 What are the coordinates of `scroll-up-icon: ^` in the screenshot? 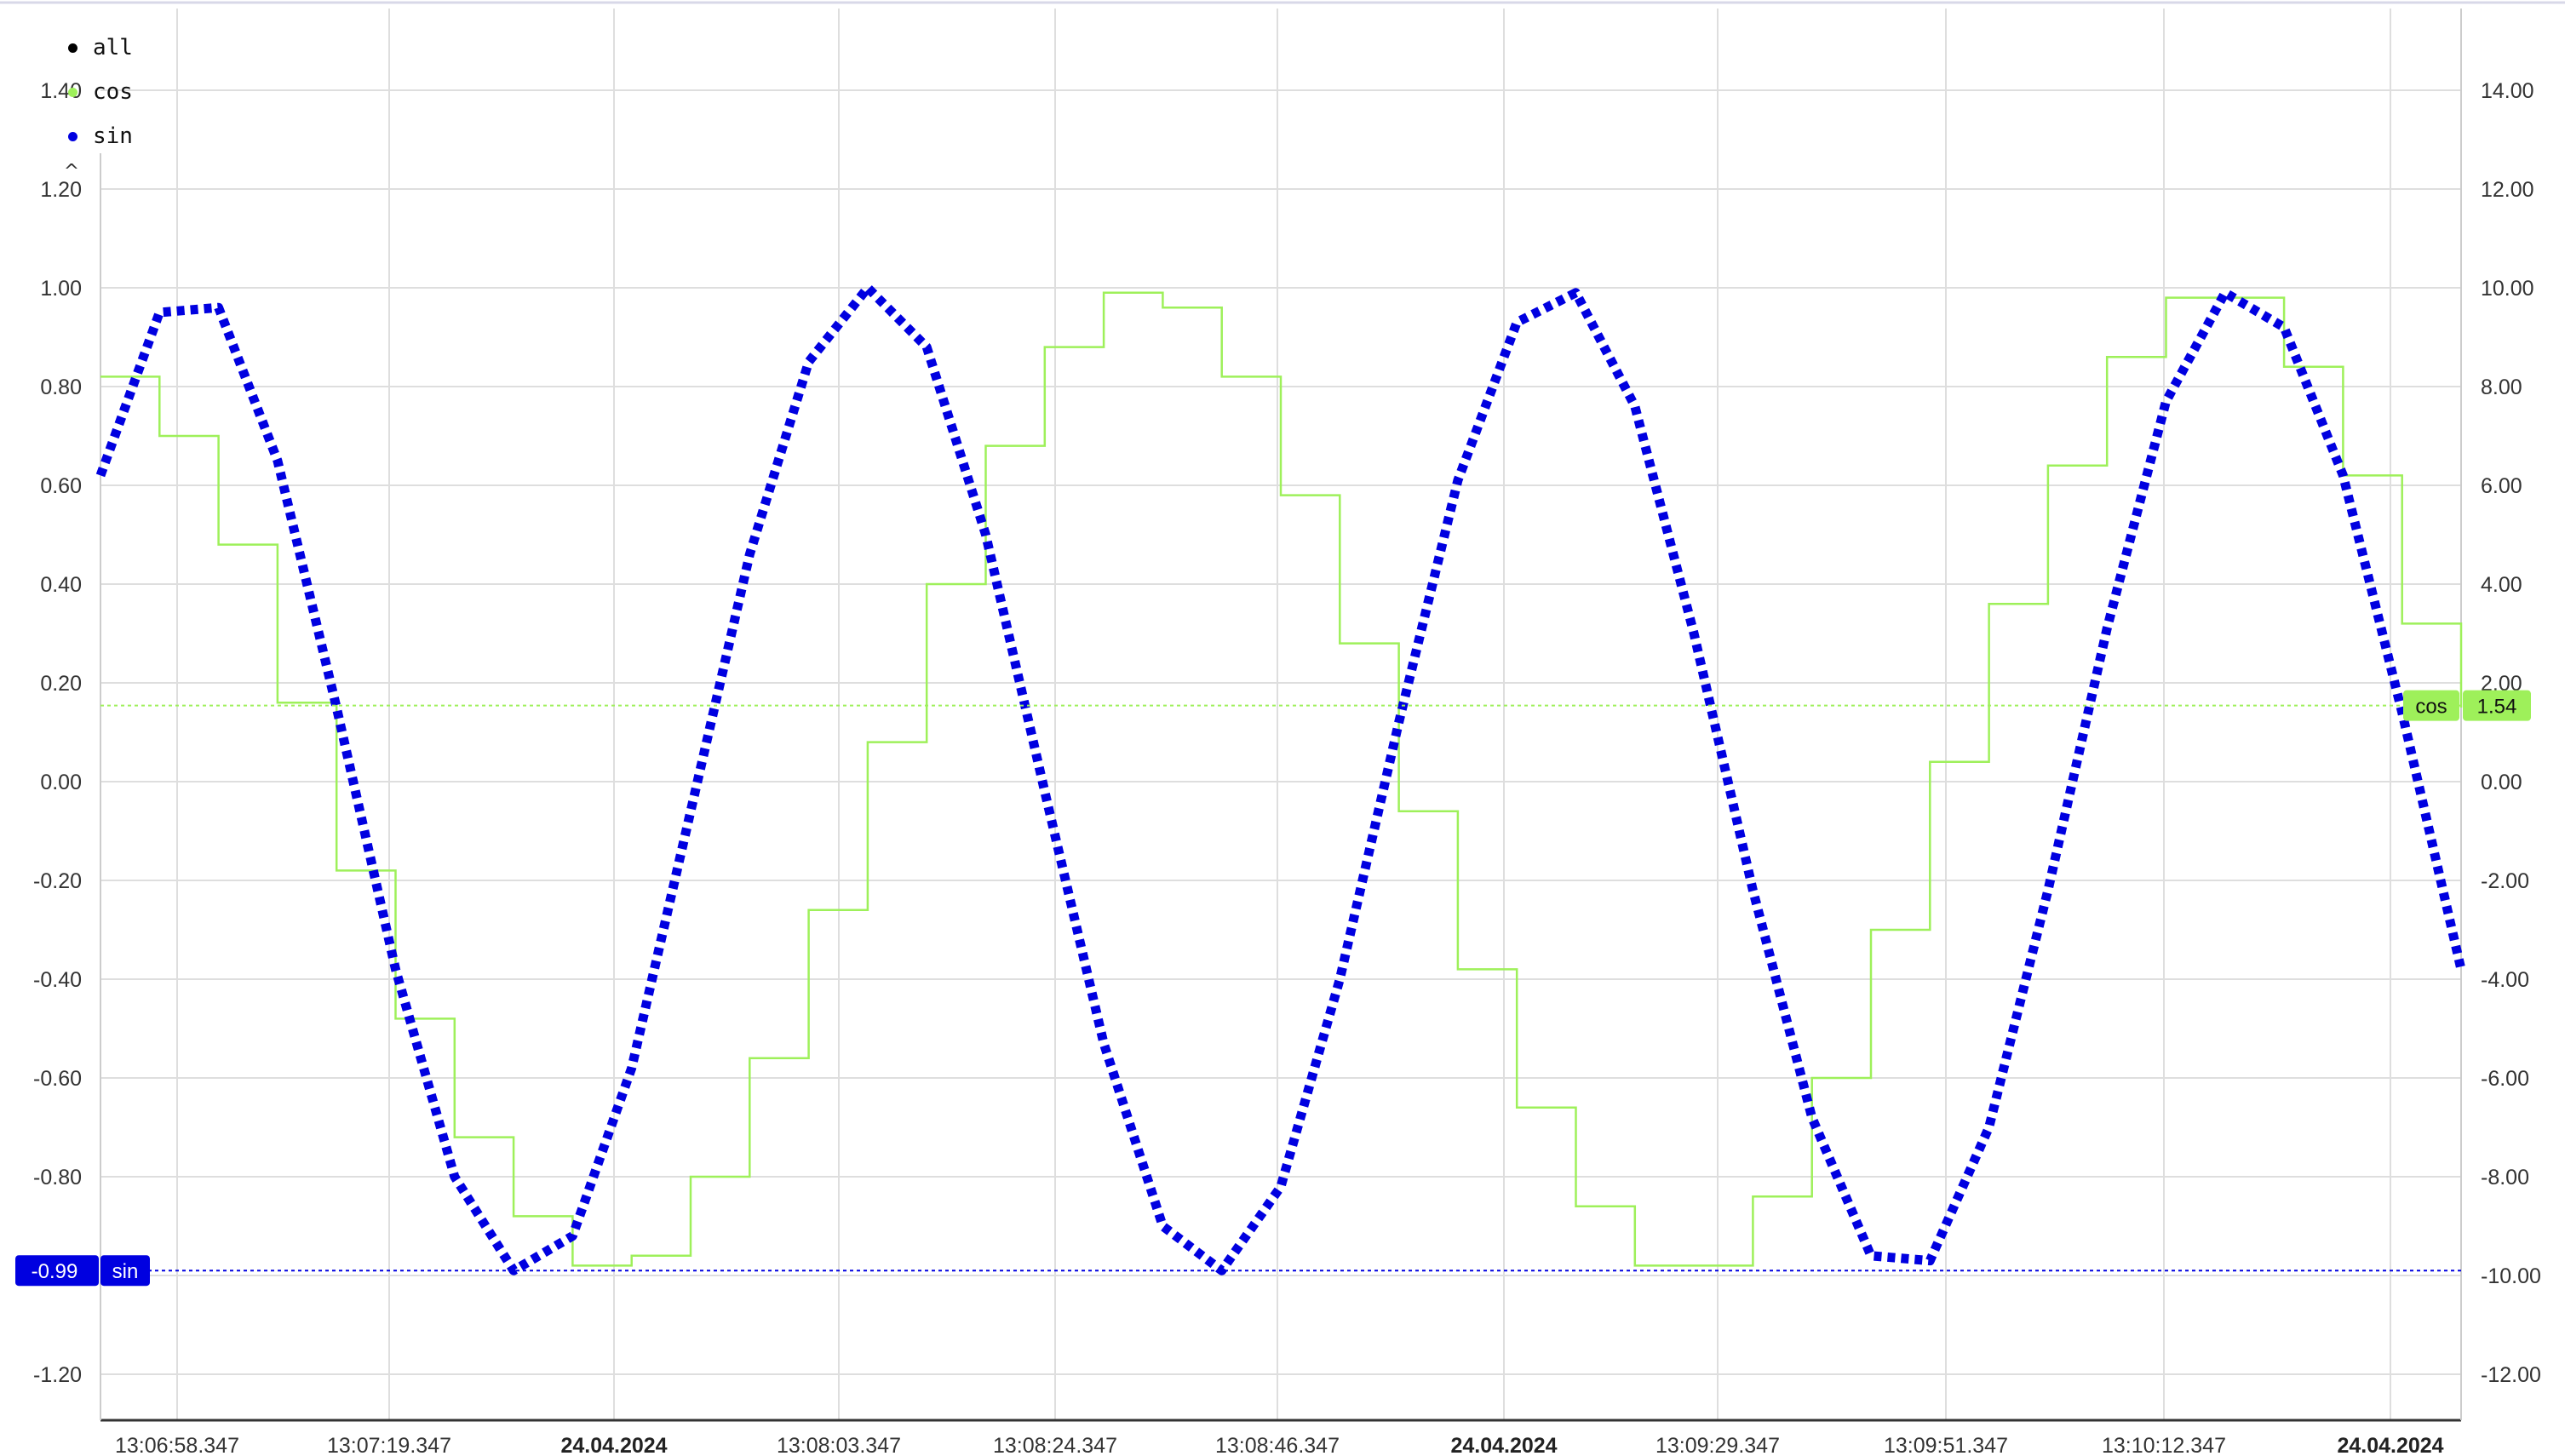 It's located at (71, 171).